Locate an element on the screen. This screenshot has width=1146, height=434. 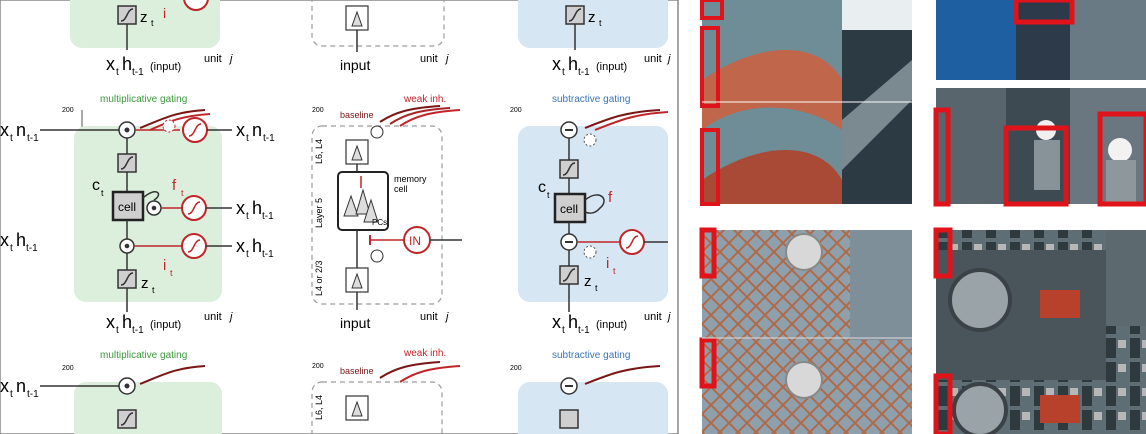
svg-text: Layer 5 is located at coordinates (319, 213).